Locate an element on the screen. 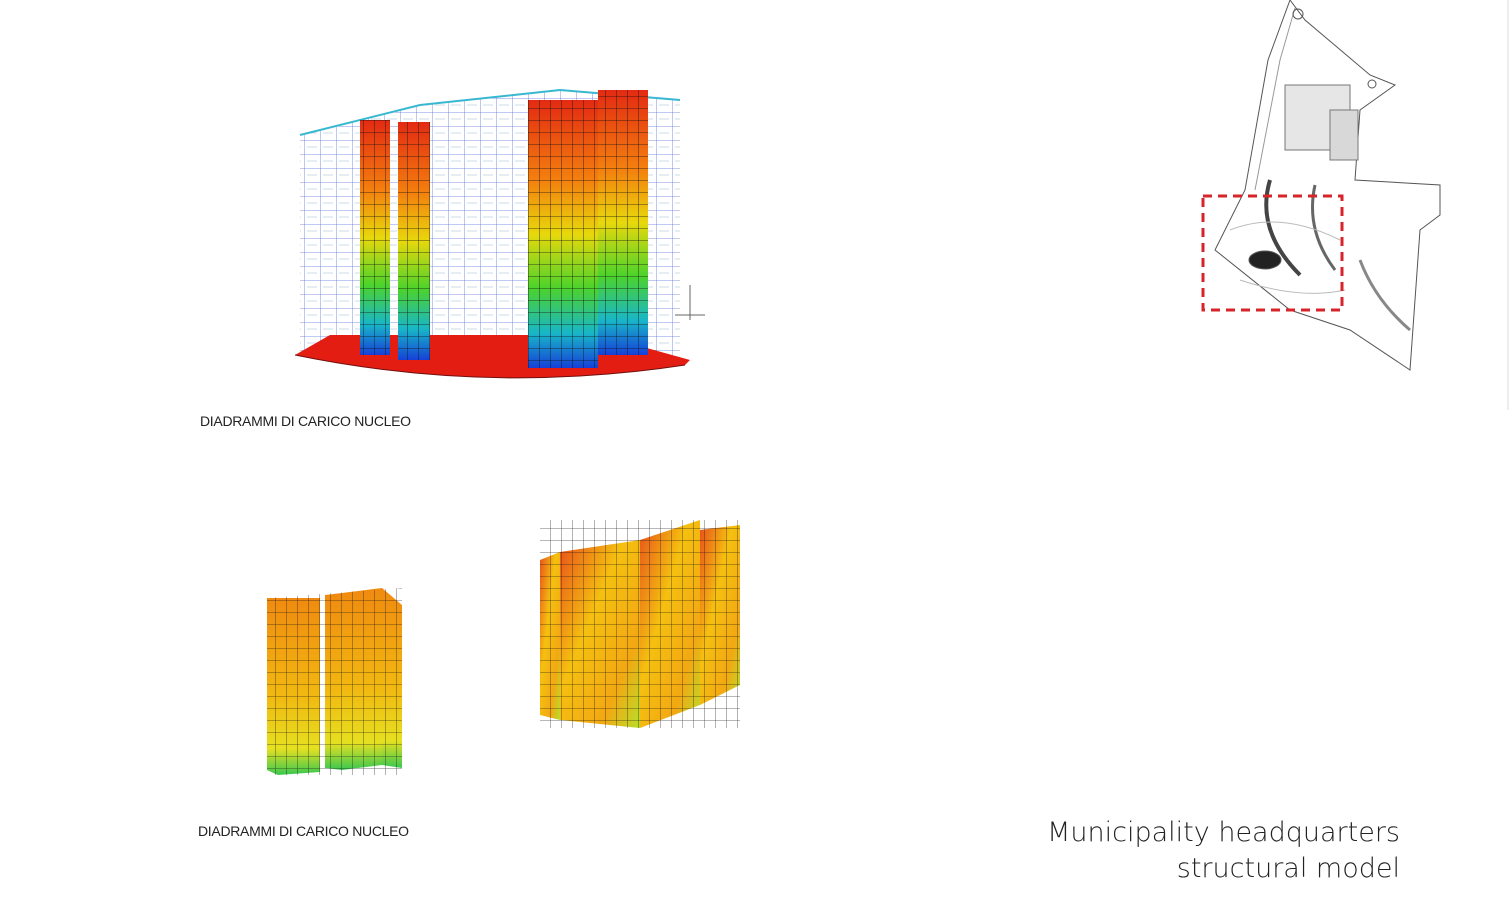 The image size is (1510, 920). core-model-top is located at coordinates (499, 233).